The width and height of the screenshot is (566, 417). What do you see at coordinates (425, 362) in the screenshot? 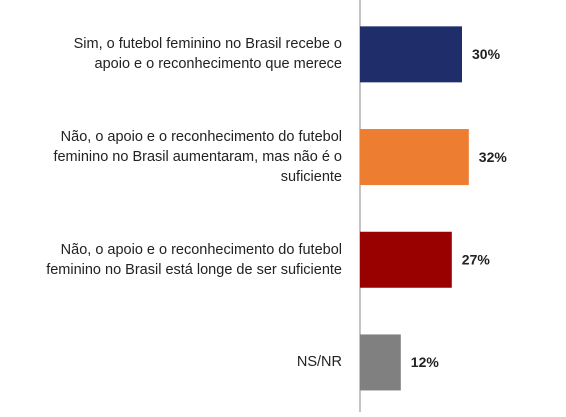
I see `value-label: 12%` at bounding box center [425, 362].